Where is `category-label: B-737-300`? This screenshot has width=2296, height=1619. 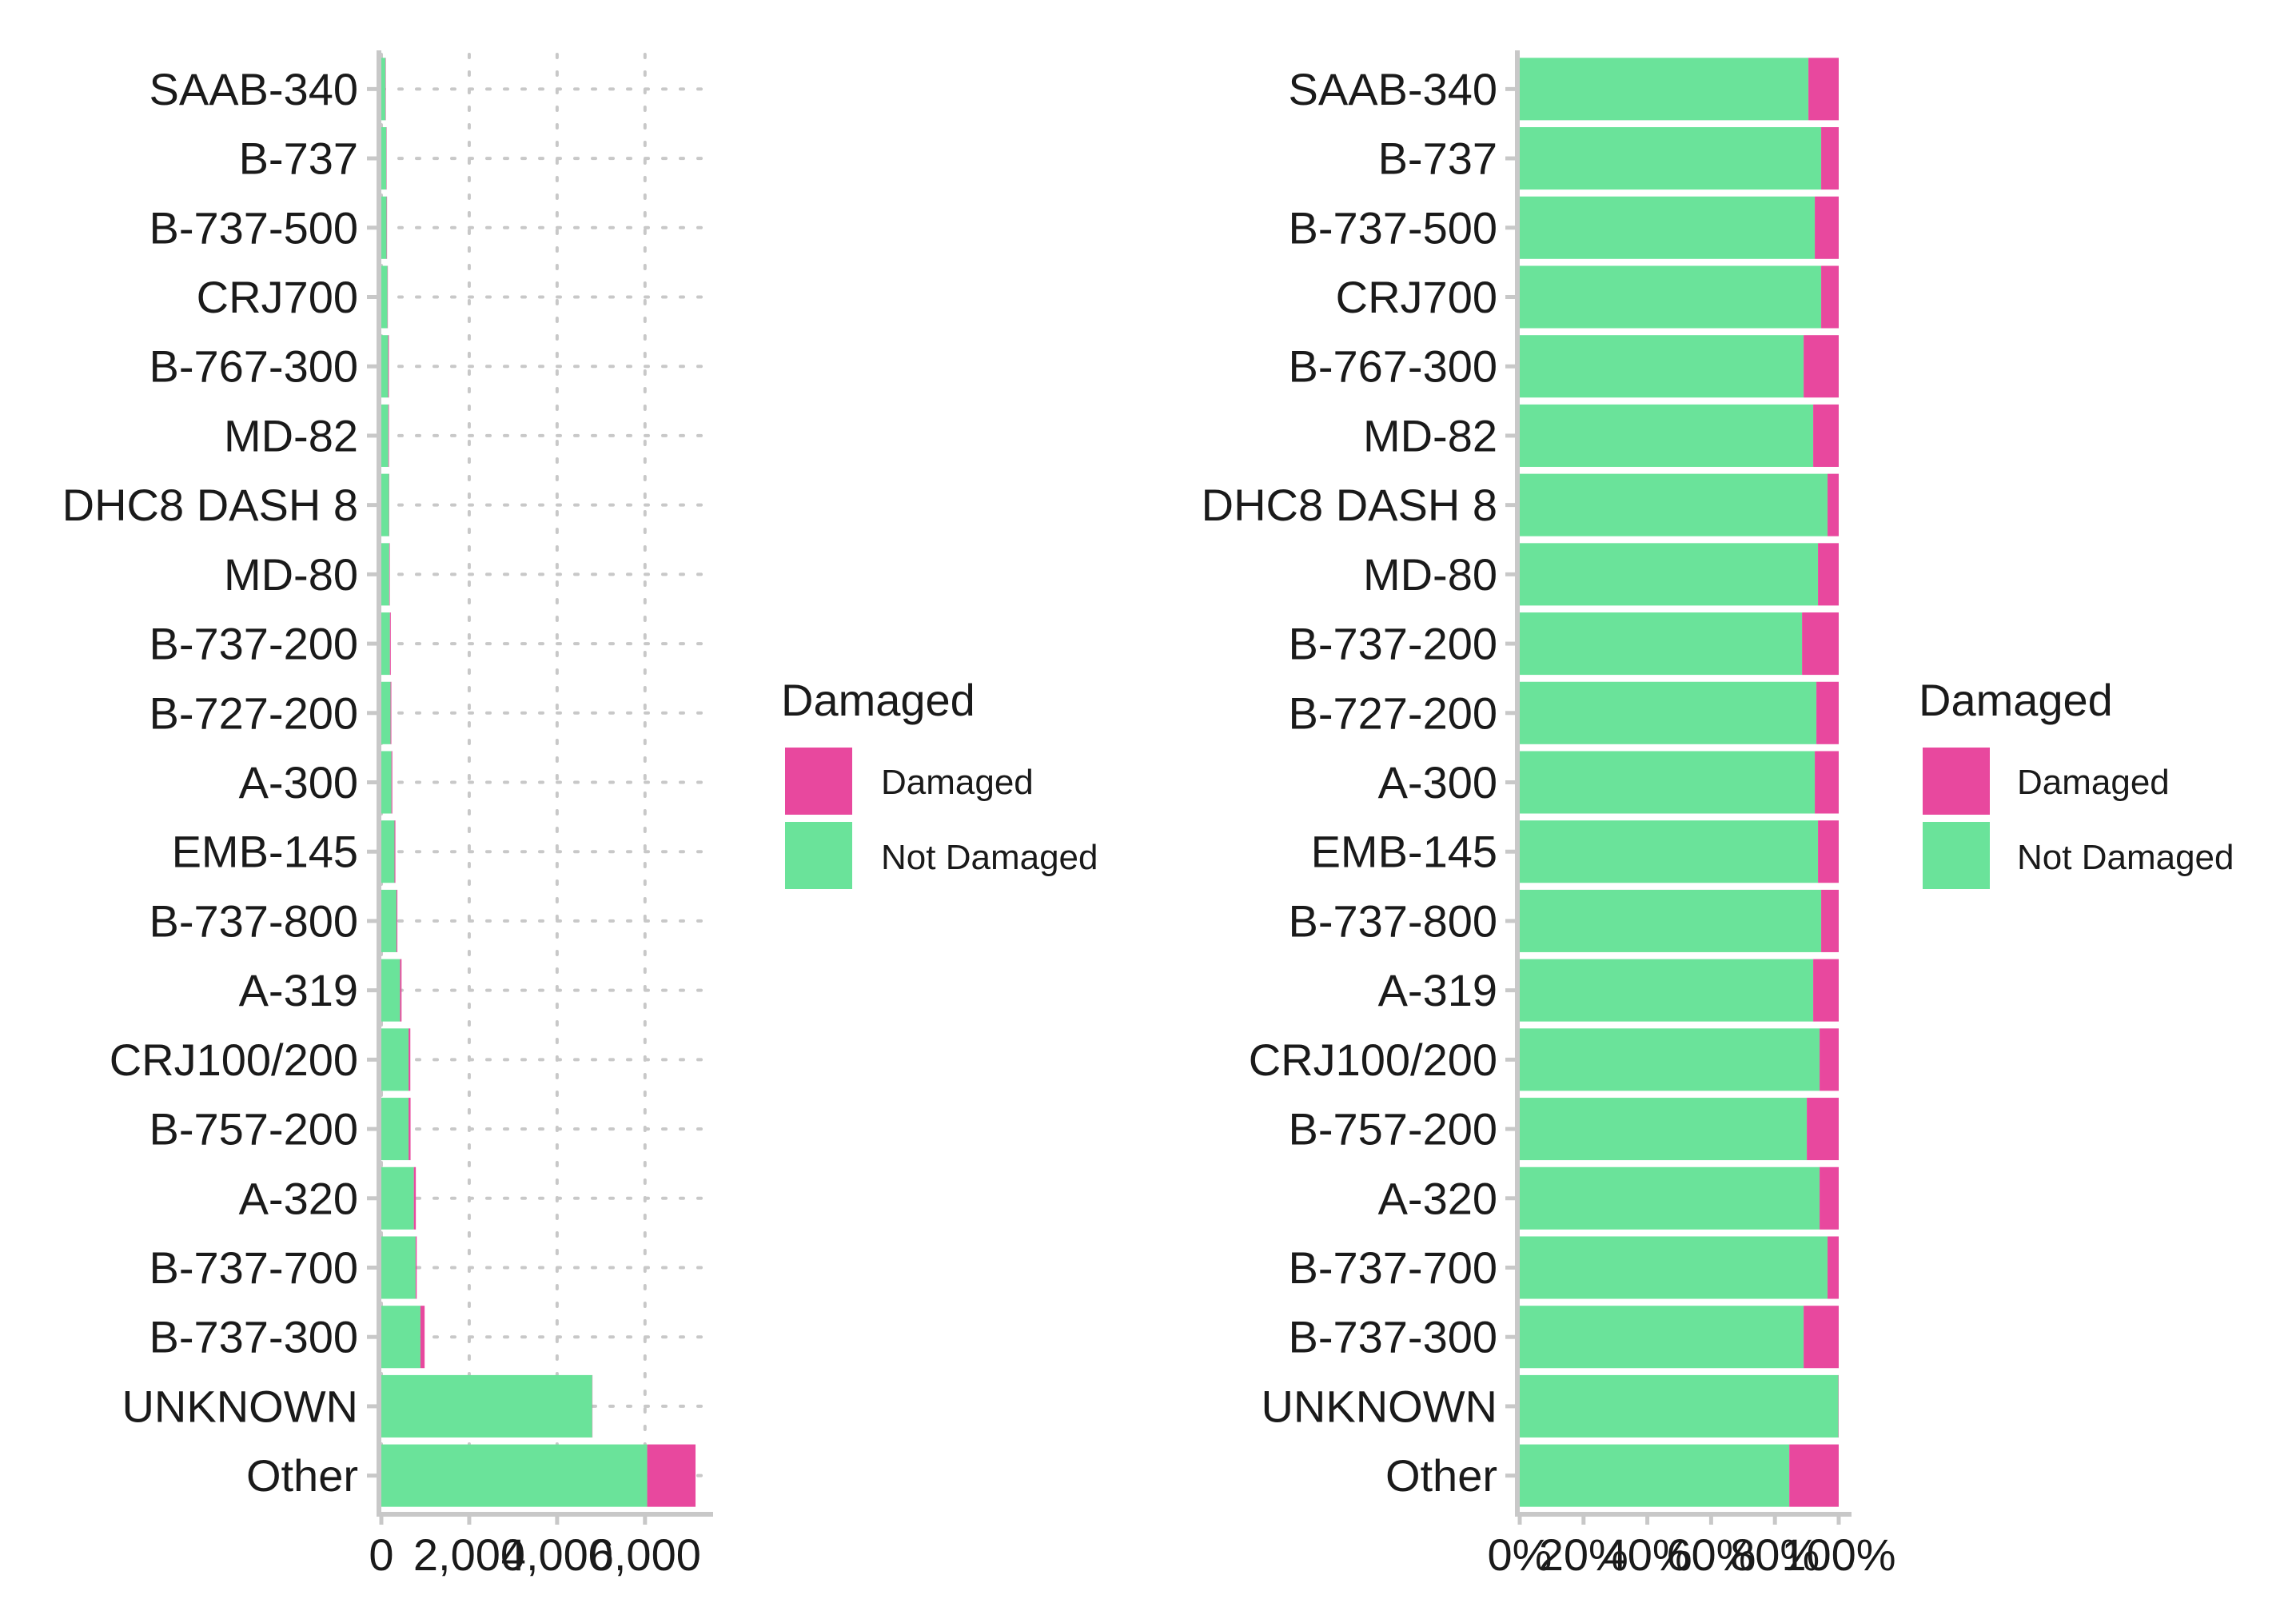 category-label: B-737-300 is located at coordinates (1392, 1337).